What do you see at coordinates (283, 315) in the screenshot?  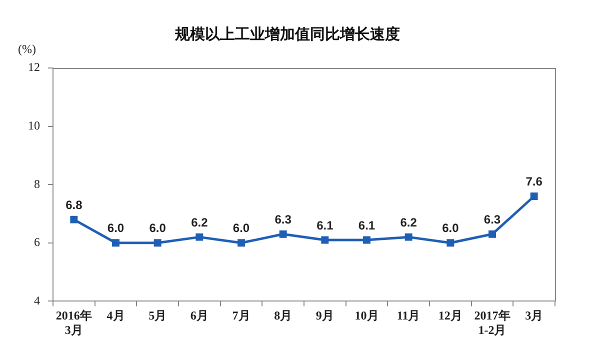 I see `x-tick-label: 8月` at bounding box center [283, 315].